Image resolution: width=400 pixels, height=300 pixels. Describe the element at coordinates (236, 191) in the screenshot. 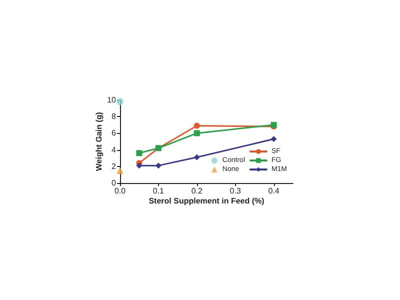

I see `x-tick-label: 0.3` at that location.